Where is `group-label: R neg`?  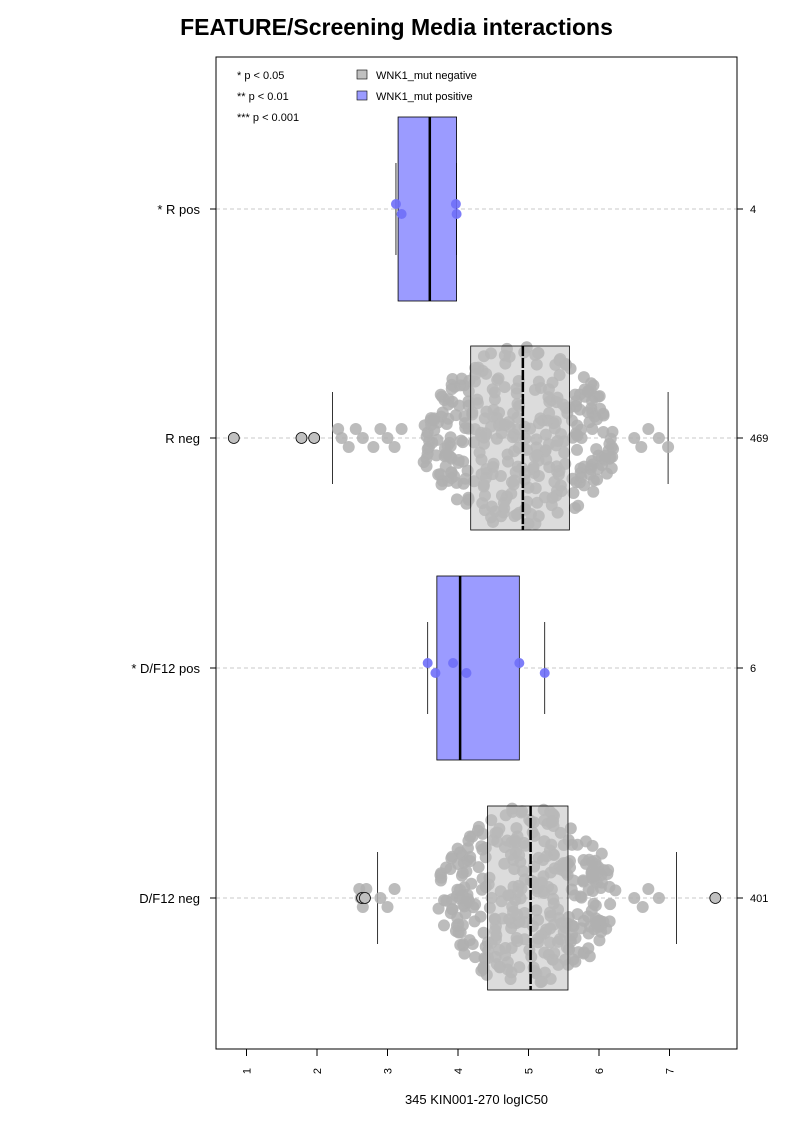 group-label: R neg is located at coordinates (182, 438).